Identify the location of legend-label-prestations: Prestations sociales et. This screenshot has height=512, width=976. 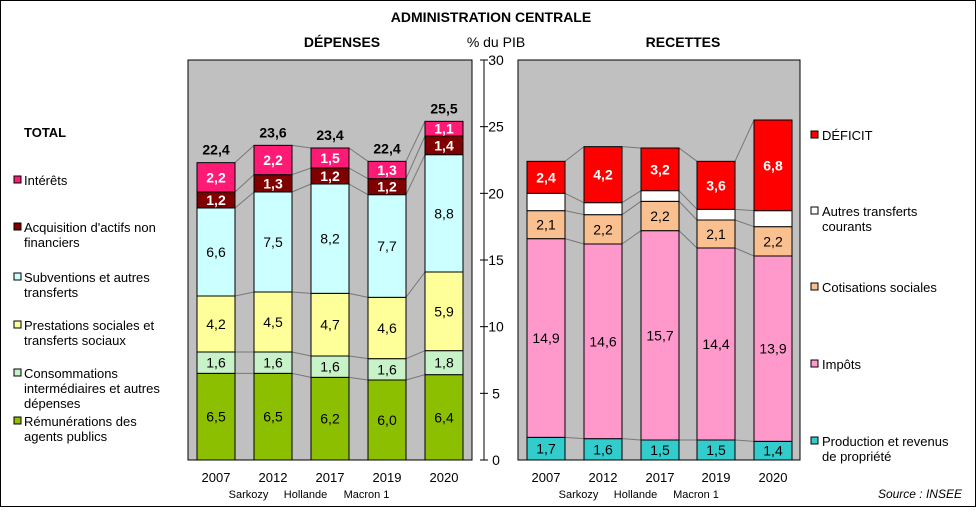
(89, 325).